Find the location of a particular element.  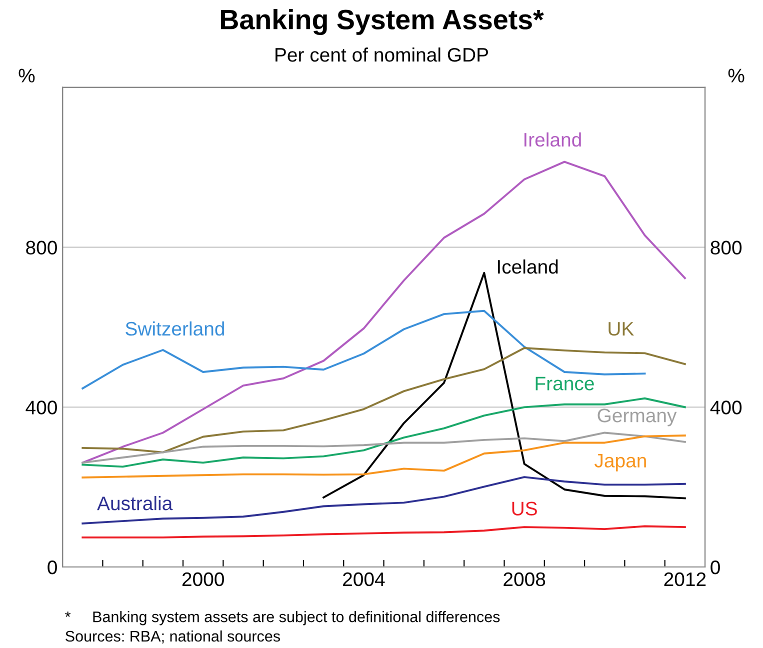

series-label: France is located at coordinates (565, 383).